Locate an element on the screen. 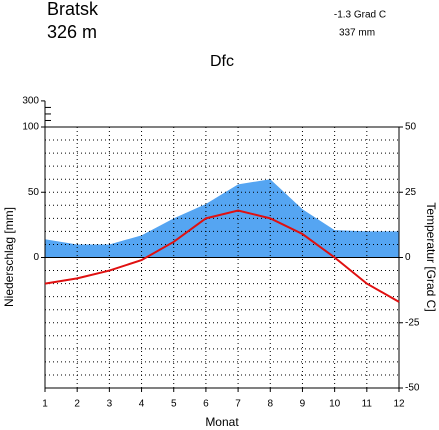 The height and width of the screenshot is (430, 439). x-tick-label: 12 is located at coordinates (399, 404).